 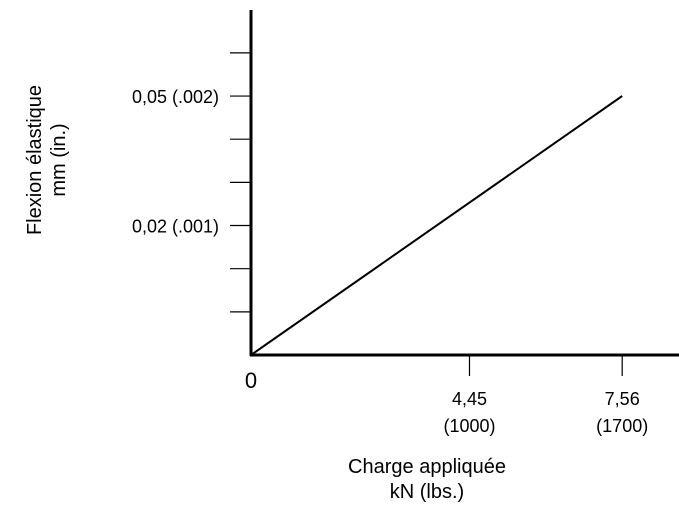 What do you see at coordinates (427, 467) in the screenshot?
I see `x-axis-title: Charge appliquée` at bounding box center [427, 467].